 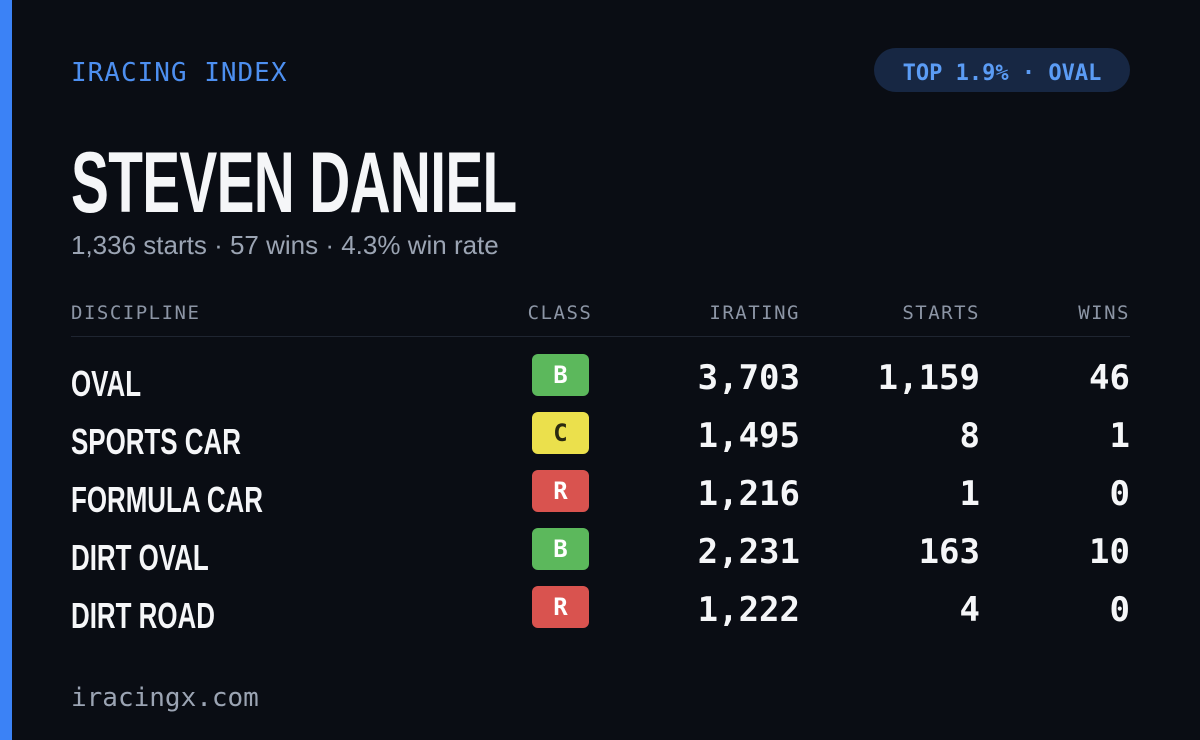 I want to click on stat-value: 3,703, so click(x=748, y=378).